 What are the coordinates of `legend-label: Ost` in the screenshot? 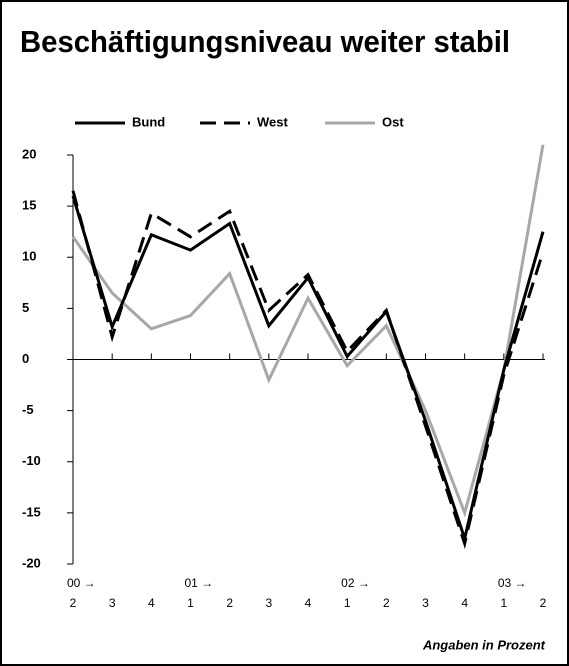 It's located at (393, 121).